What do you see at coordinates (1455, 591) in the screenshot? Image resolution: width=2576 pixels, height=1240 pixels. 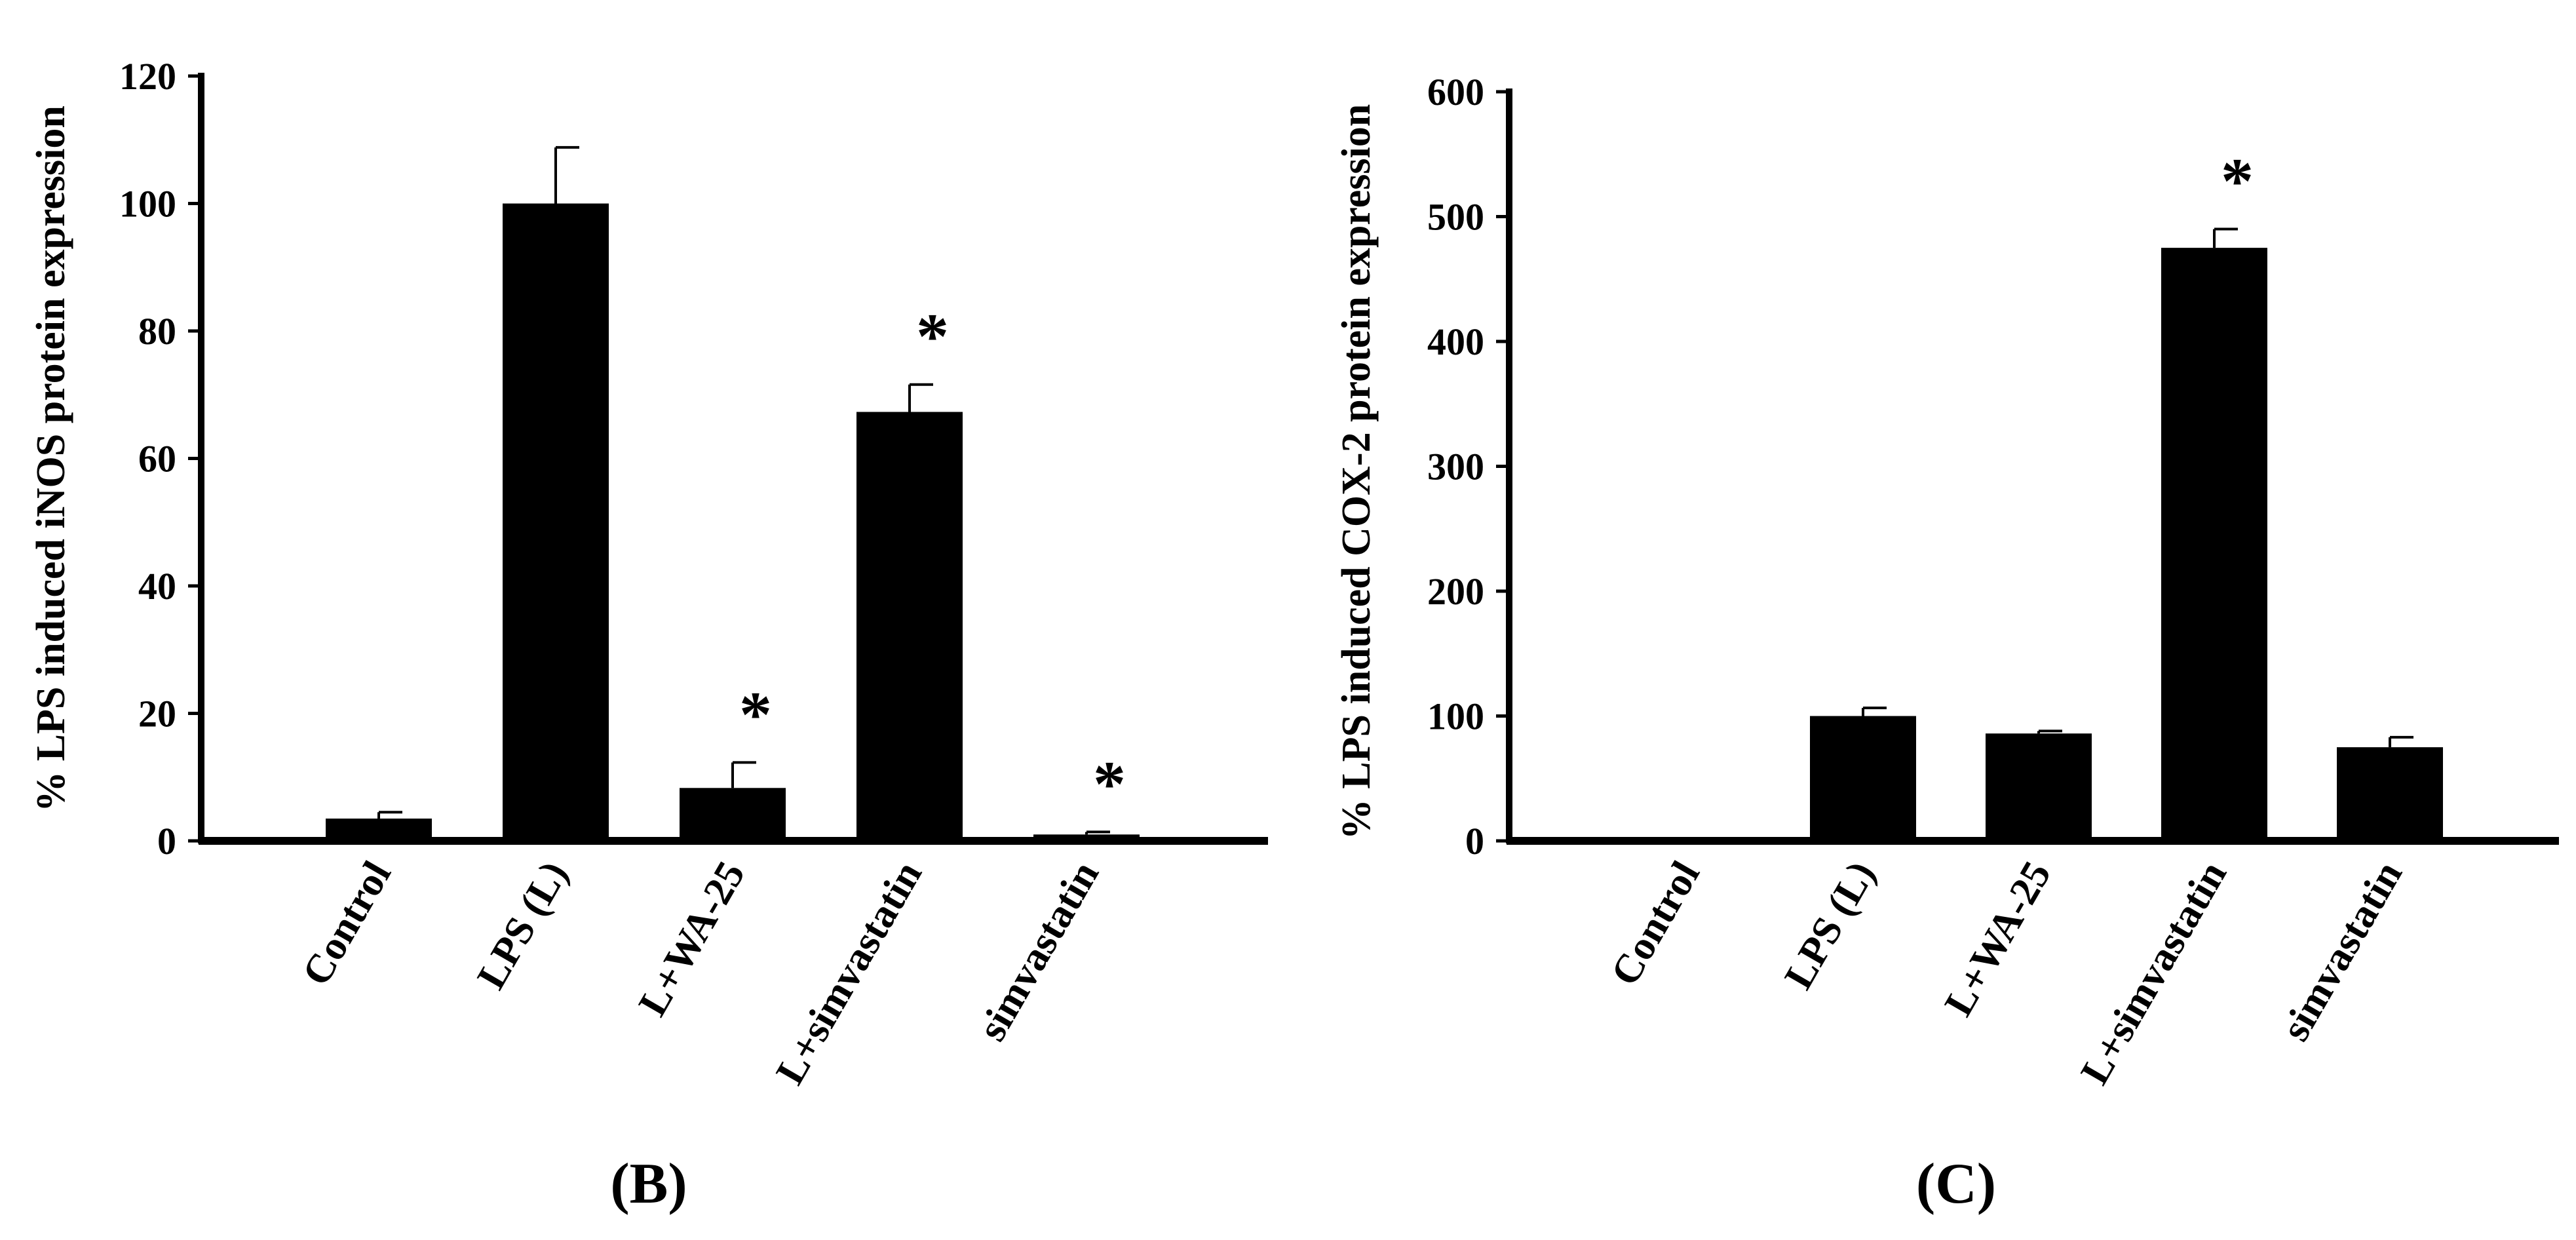 I see `y-tick-label-2: 200` at bounding box center [1455, 591].